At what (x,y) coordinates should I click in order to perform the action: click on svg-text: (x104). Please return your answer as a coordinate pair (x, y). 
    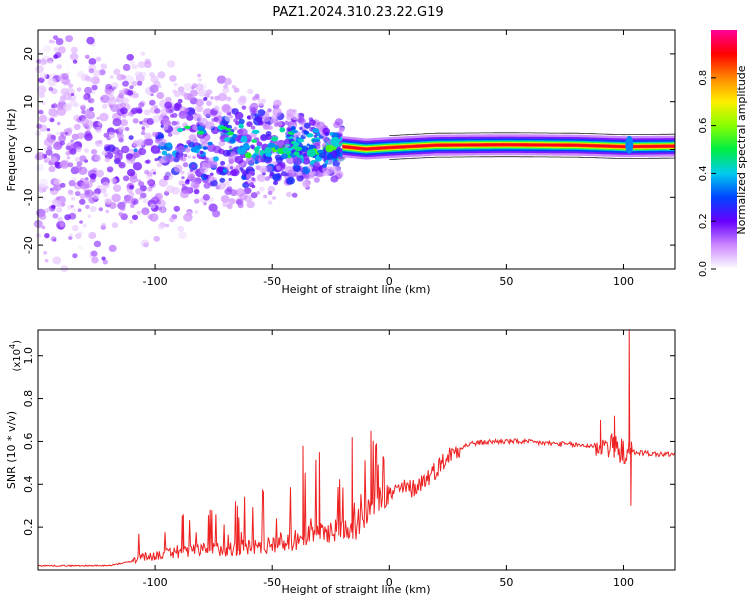
    Looking at the image, I should click on (15, 356).